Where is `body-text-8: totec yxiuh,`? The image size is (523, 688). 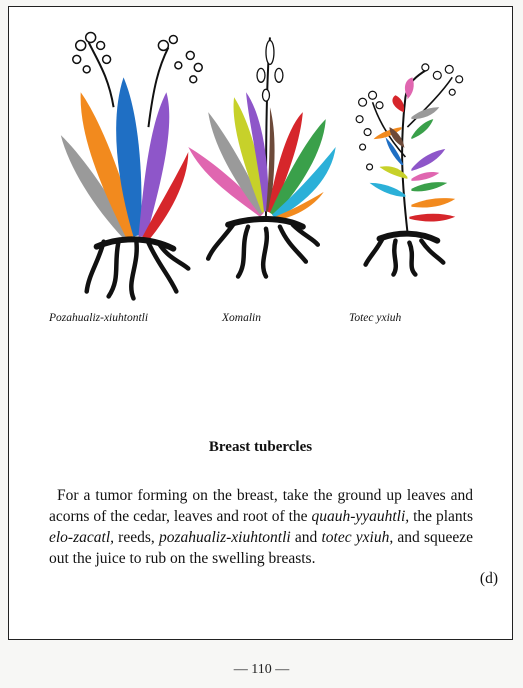 body-text-8: totec yxiuh, is located at coordinates (357, 537).